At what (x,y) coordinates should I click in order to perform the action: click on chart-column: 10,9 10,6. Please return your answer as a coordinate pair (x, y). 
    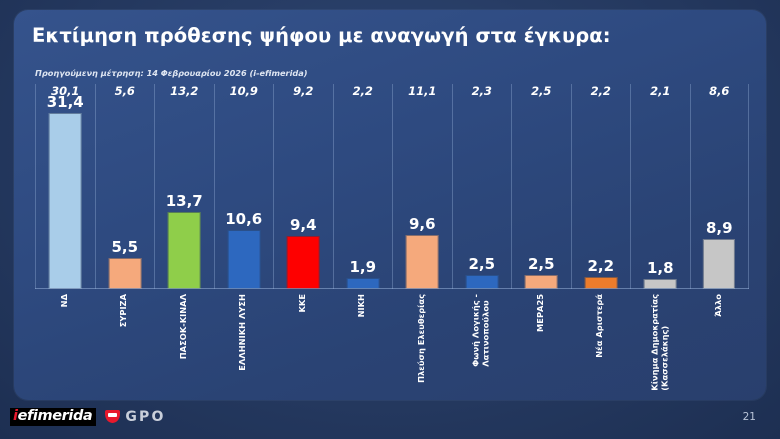
    Looking at the image, I should click on (243, 186).